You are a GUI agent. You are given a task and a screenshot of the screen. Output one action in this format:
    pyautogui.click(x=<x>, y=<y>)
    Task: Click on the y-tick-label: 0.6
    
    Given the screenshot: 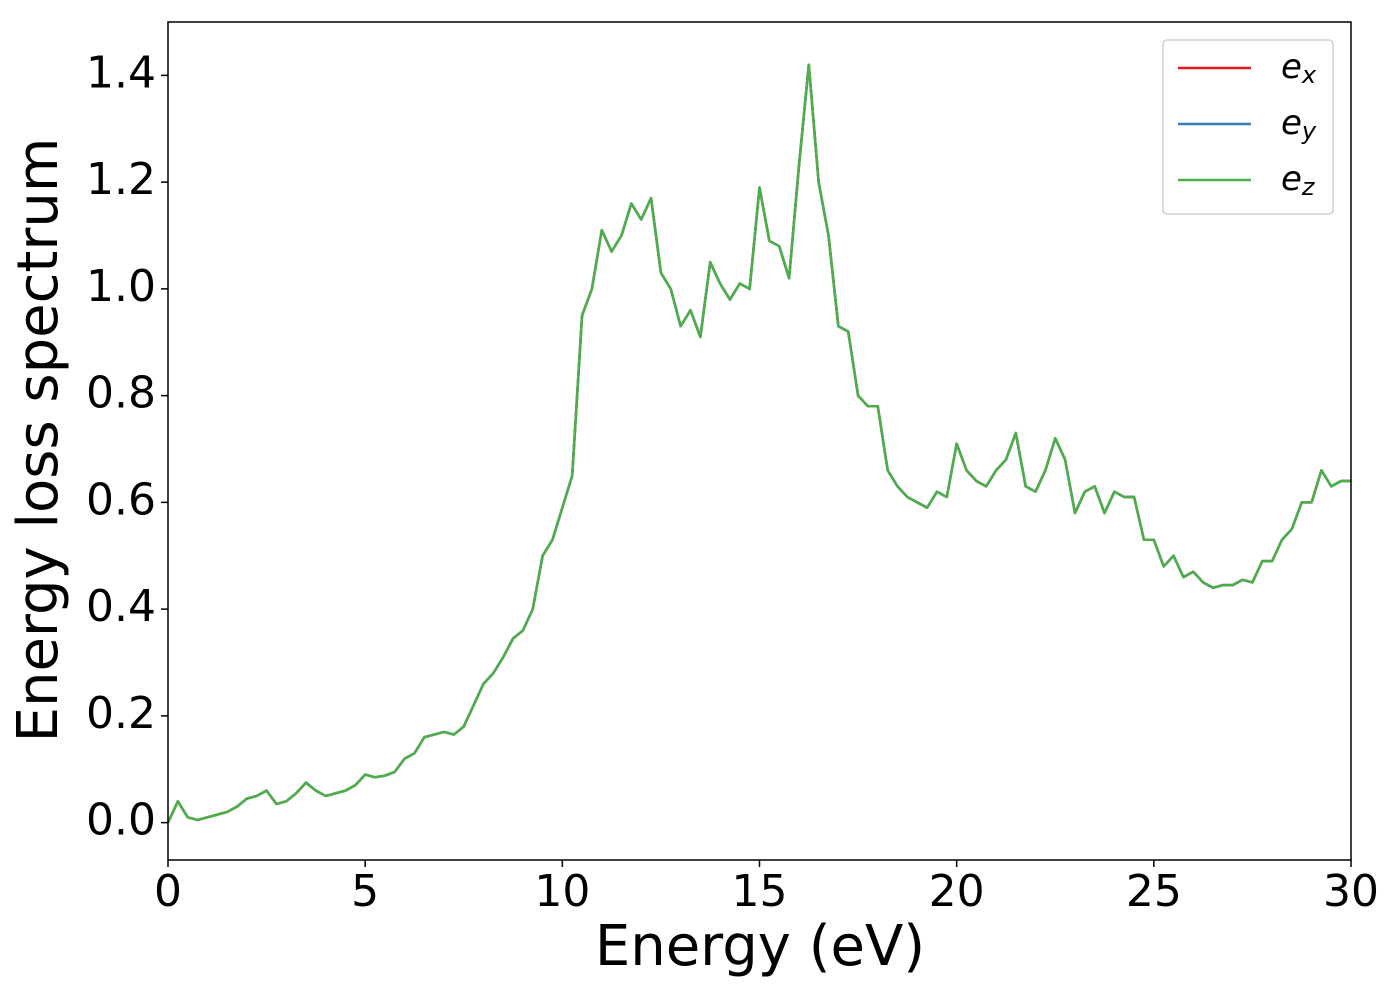 What is the action you would take?
    pyautogui.click(x=121, y=499)
    